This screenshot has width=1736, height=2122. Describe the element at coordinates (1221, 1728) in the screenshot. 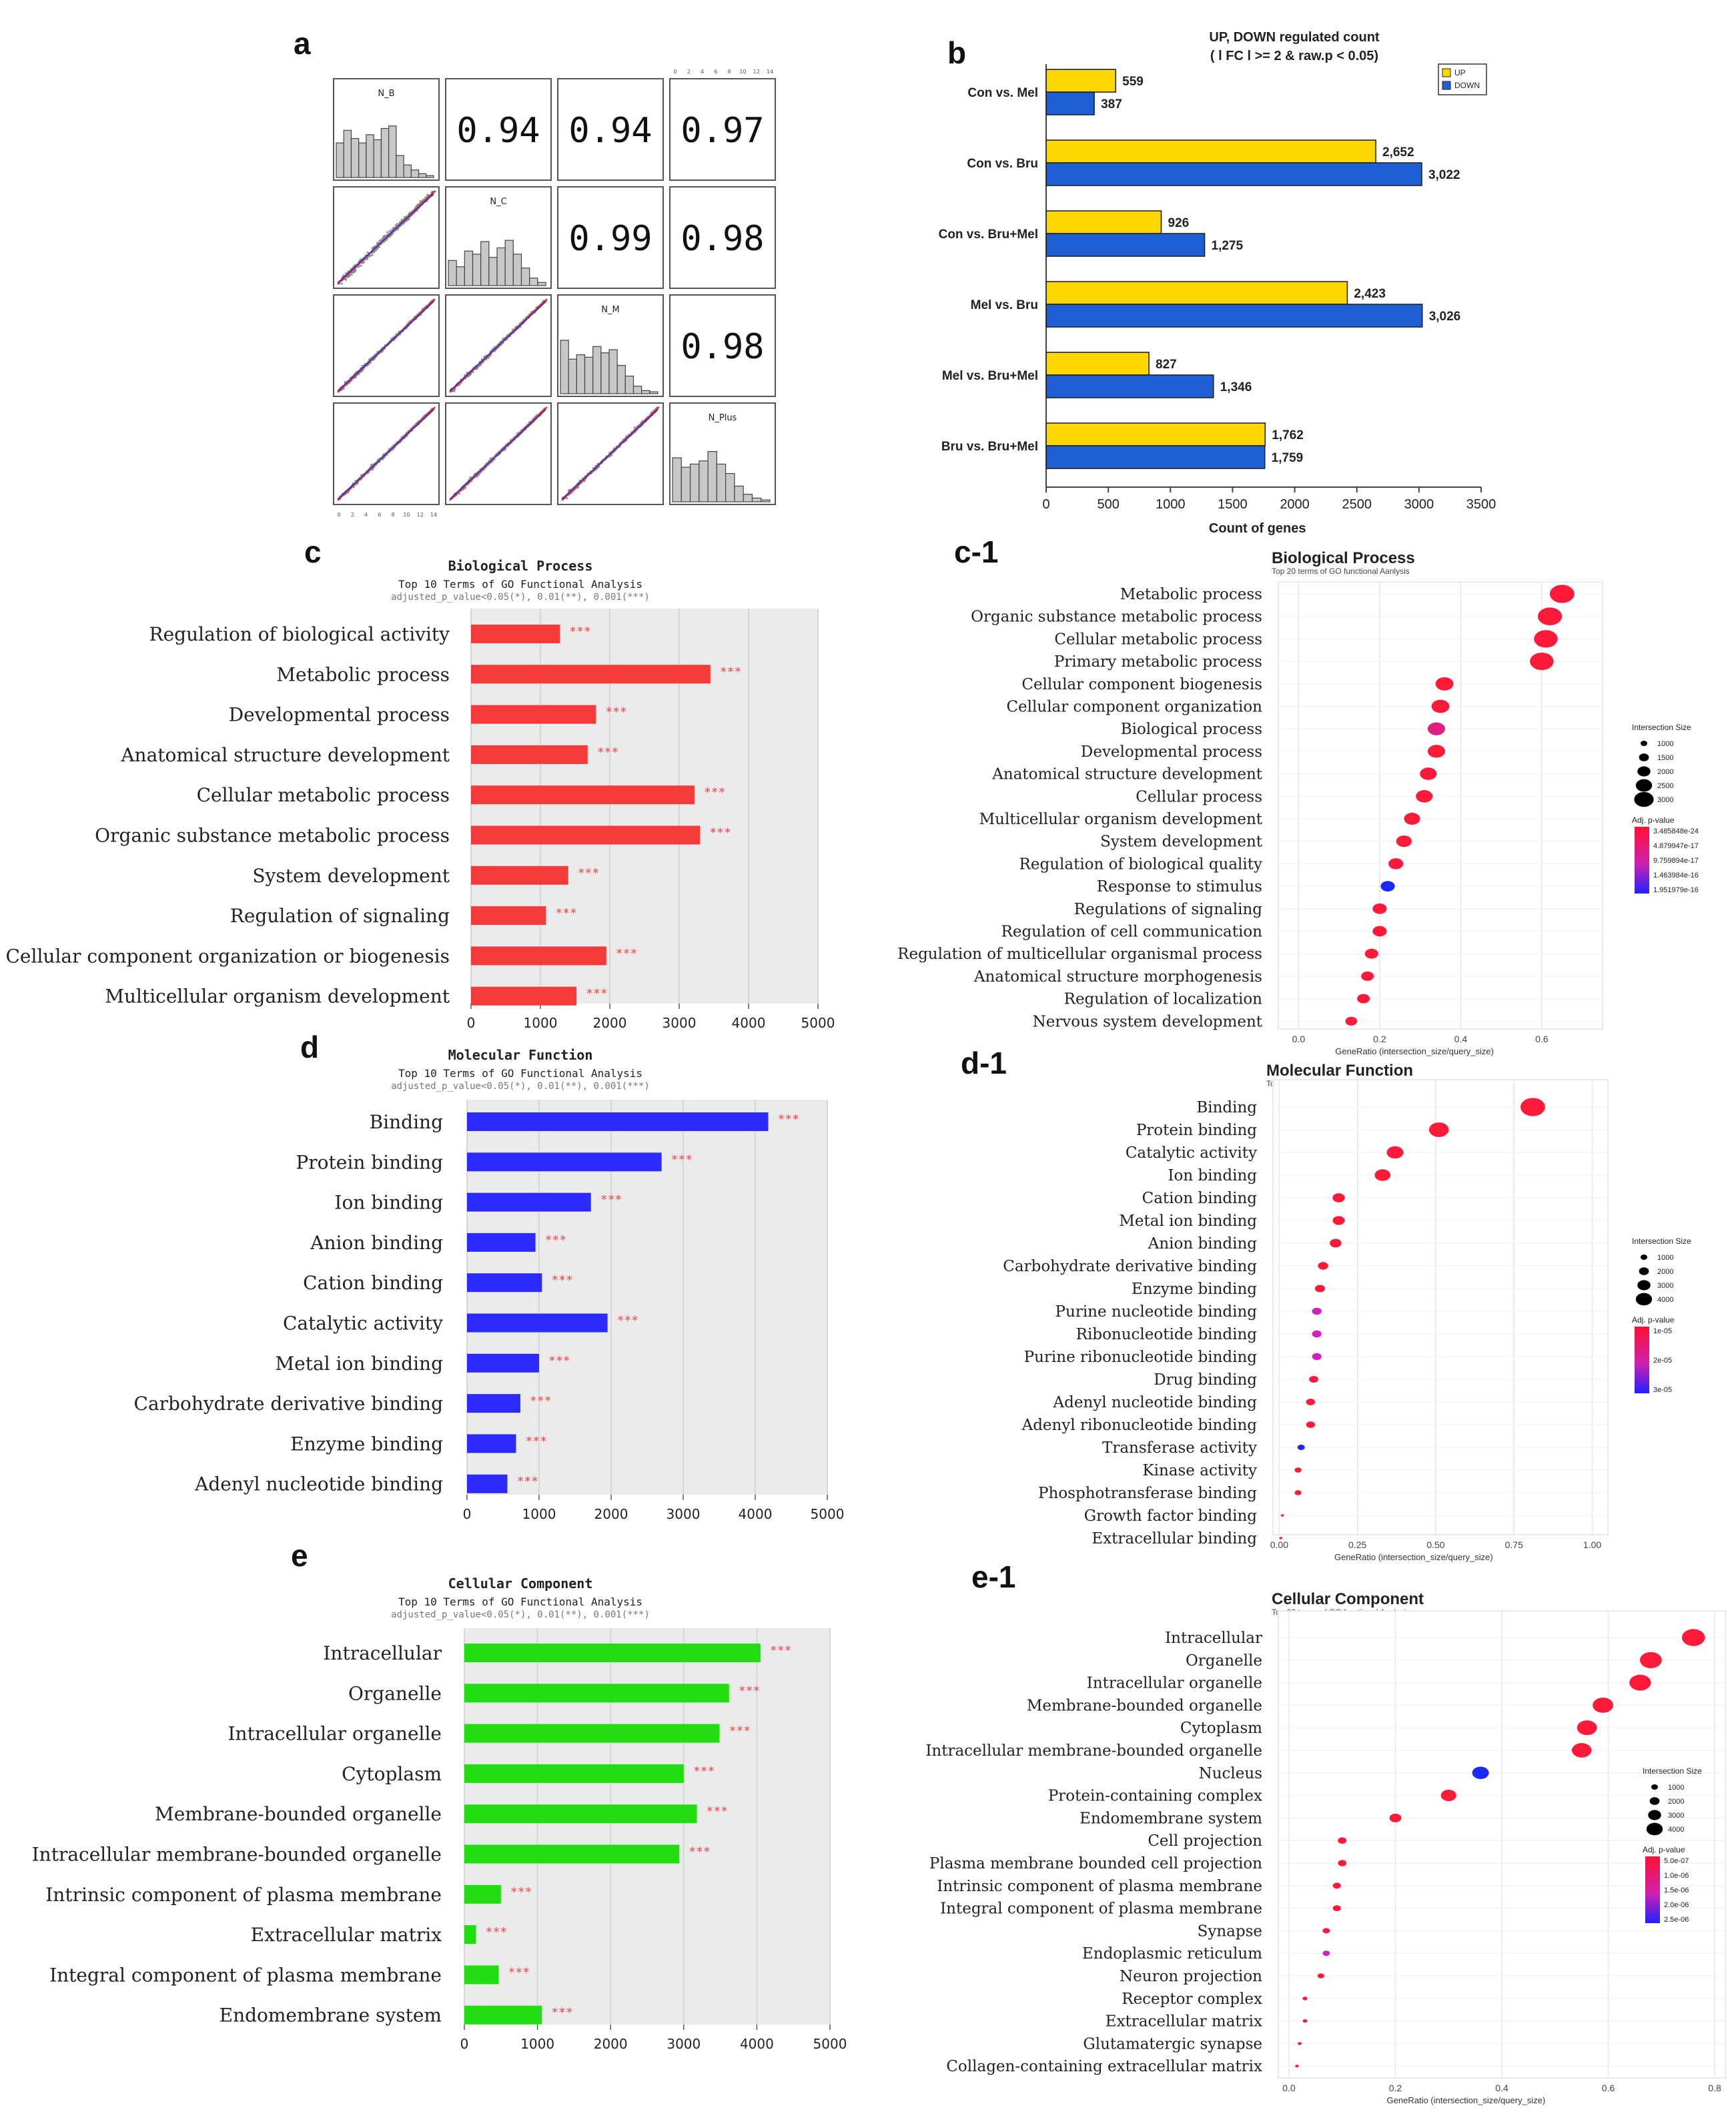

I see `category-label: Cytoplasm` at that location.